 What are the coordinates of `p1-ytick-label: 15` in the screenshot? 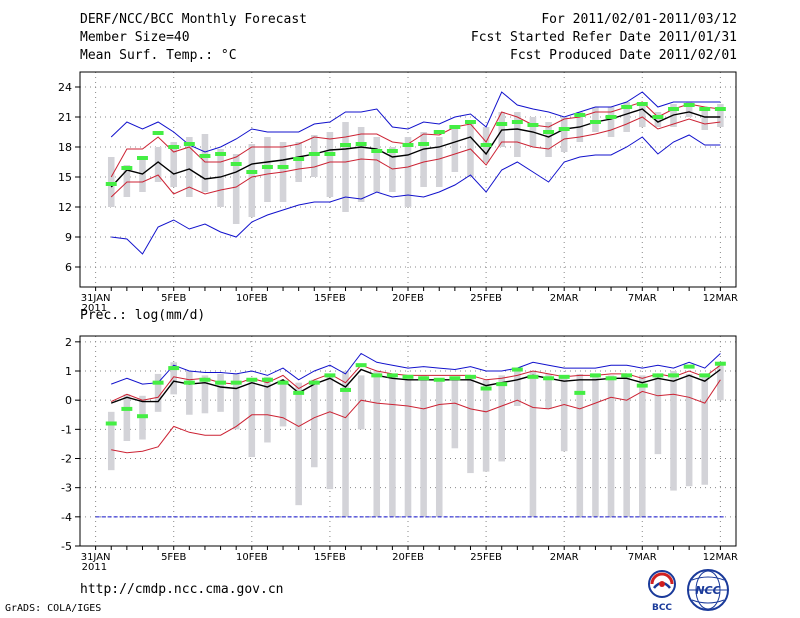 It's located at (65, 177).